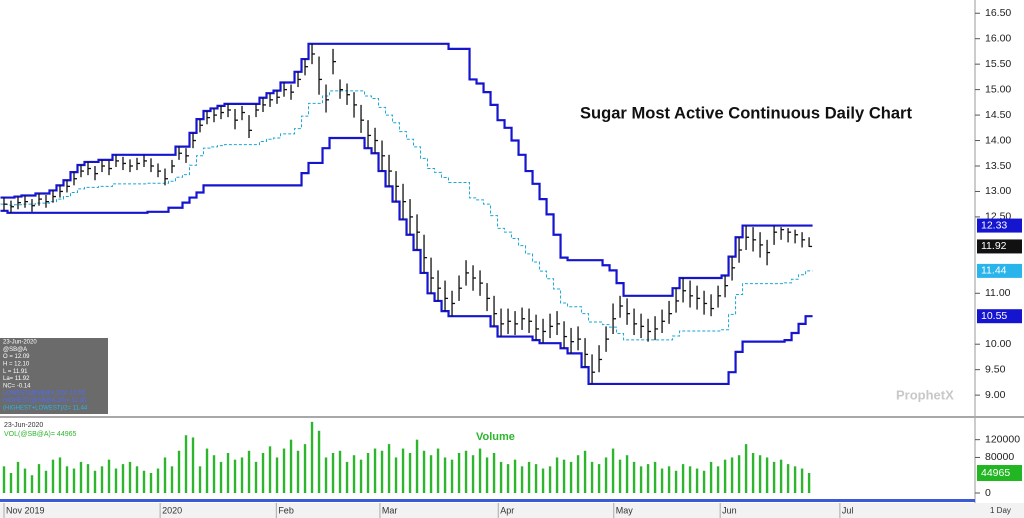 The width and height of the screenshot is (1024, 518). What do you see at coordinates (23, 425) in the screenshot?
I see `volume-legend: 23-Jun-2020` at bounding box center [23, 425].